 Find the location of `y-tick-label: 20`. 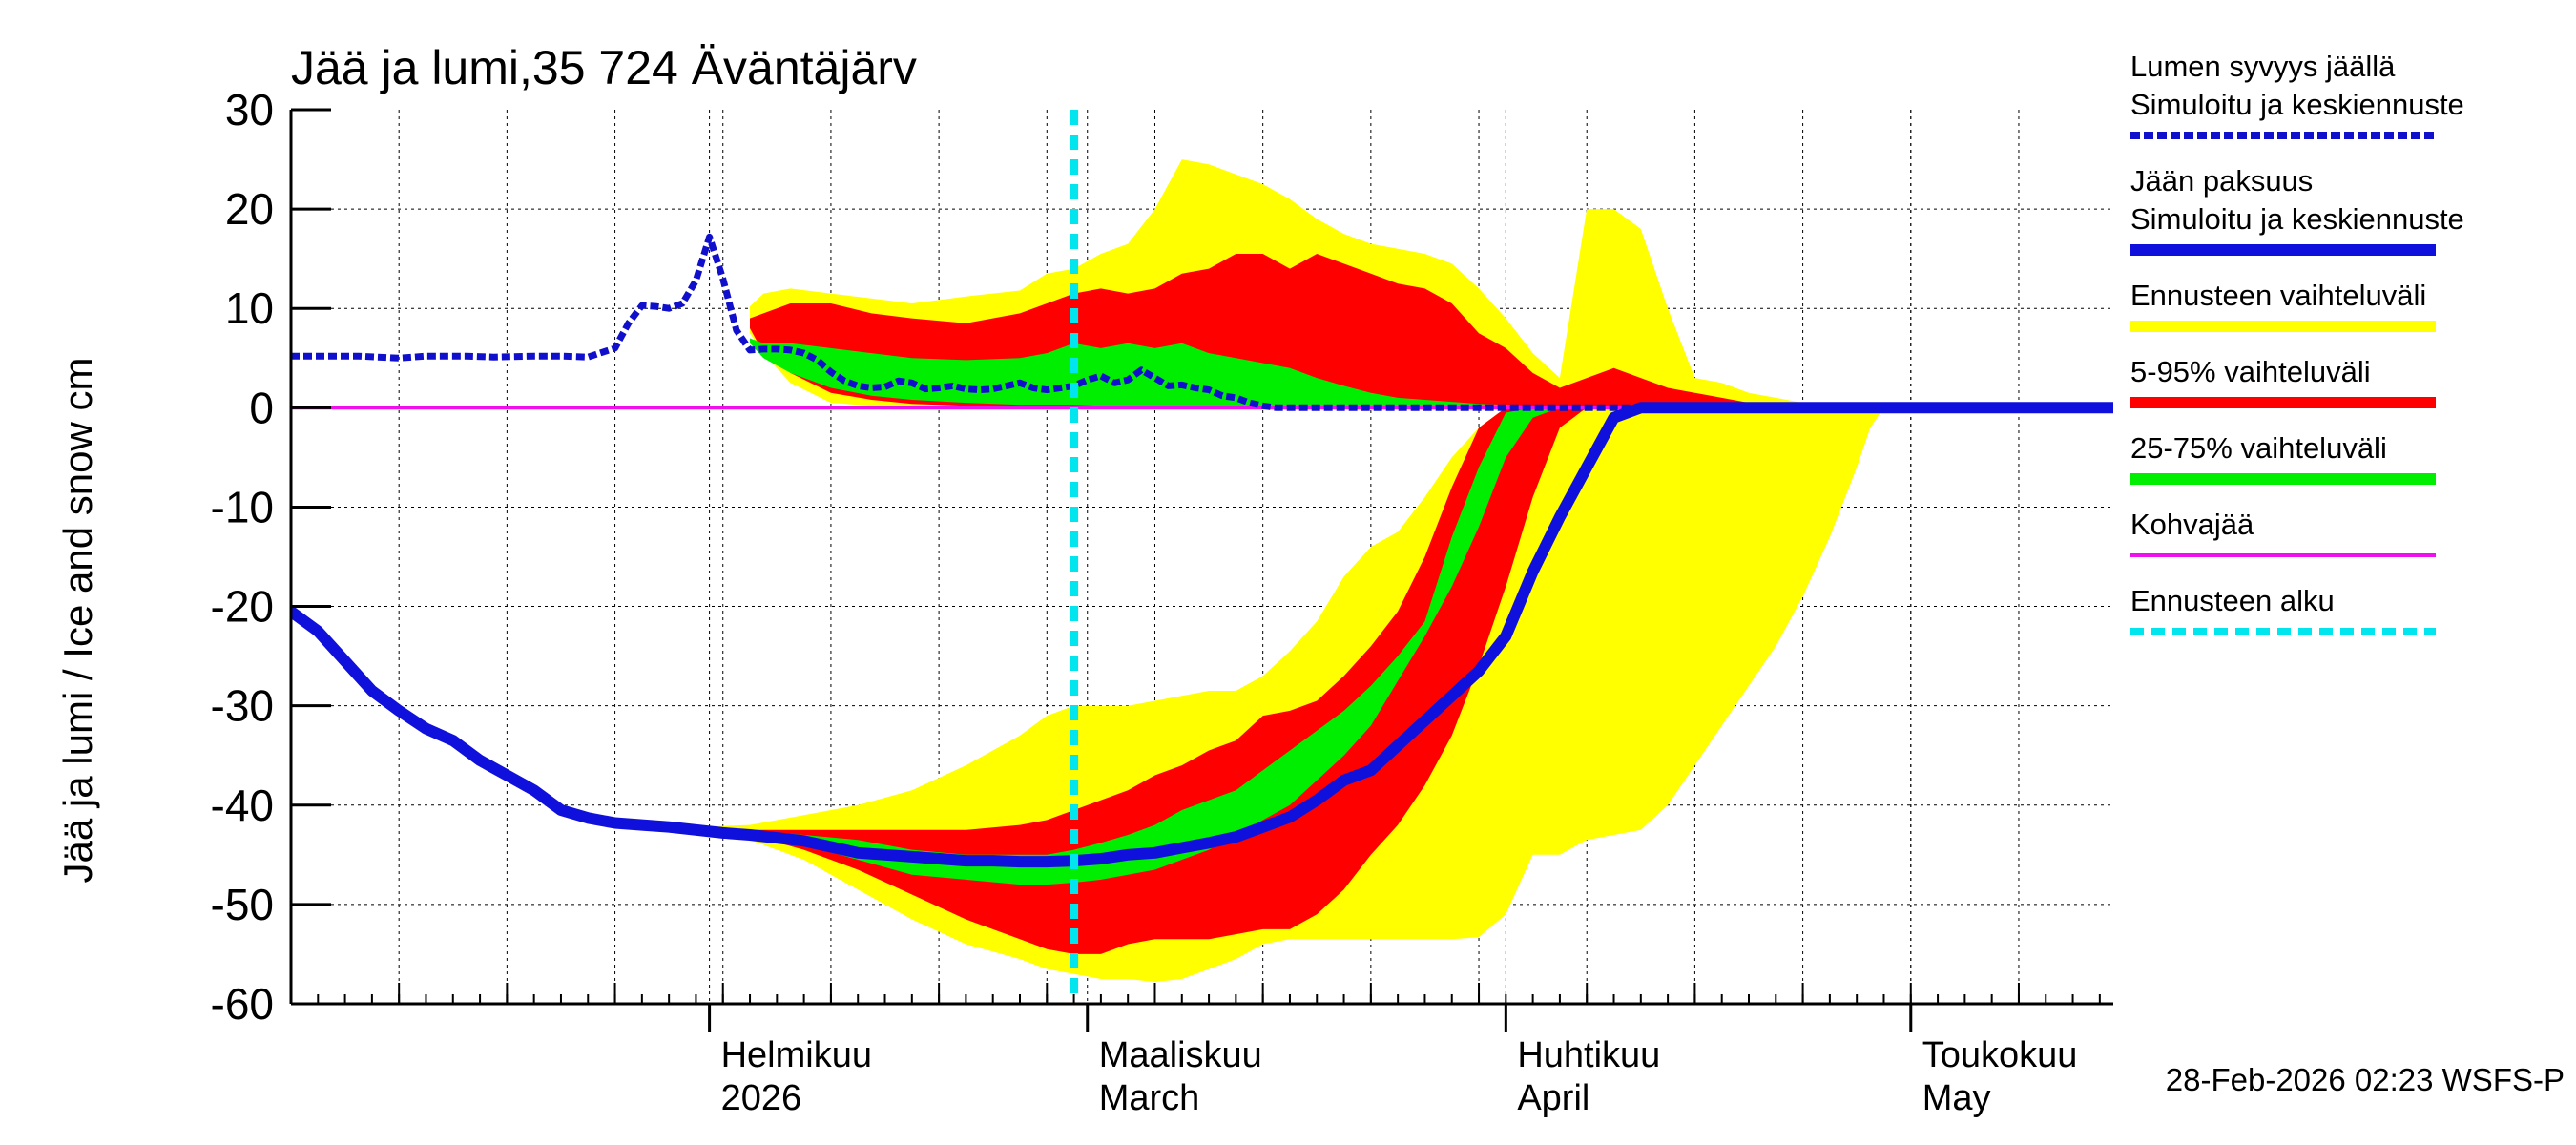

y-tick-label: 20 is located at coordinates (249, 209).